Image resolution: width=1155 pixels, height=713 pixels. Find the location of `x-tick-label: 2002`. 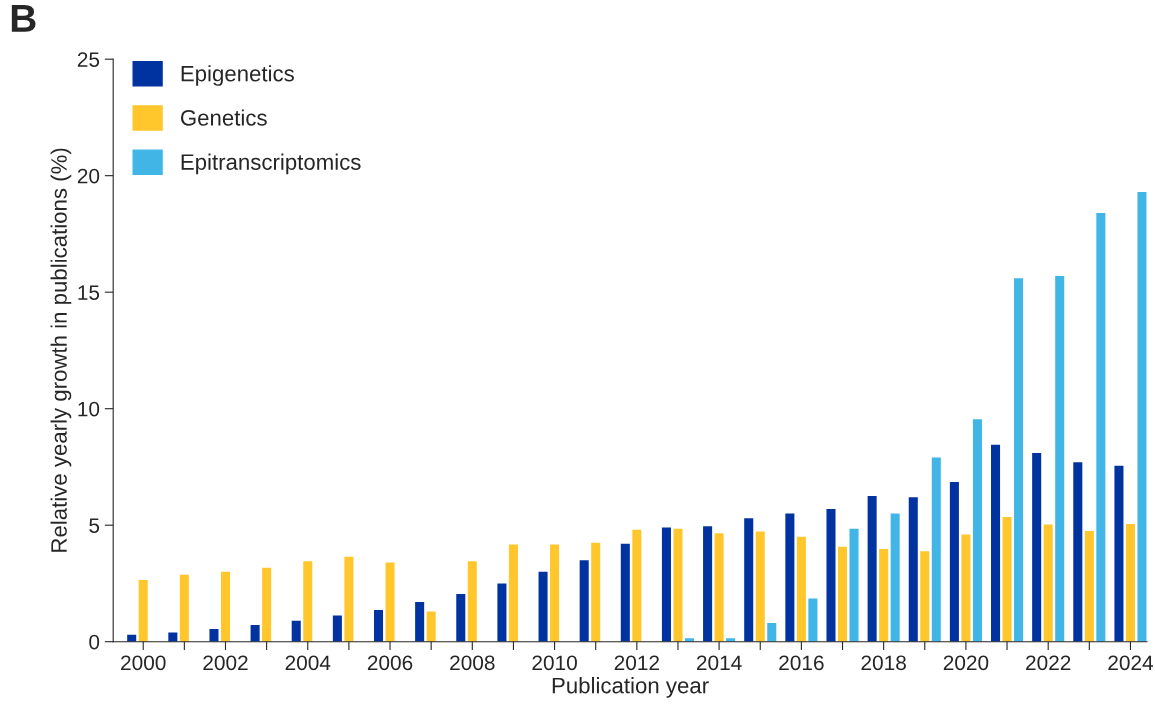

x-tick-label: 2002 is located at coordinates (225, 663).